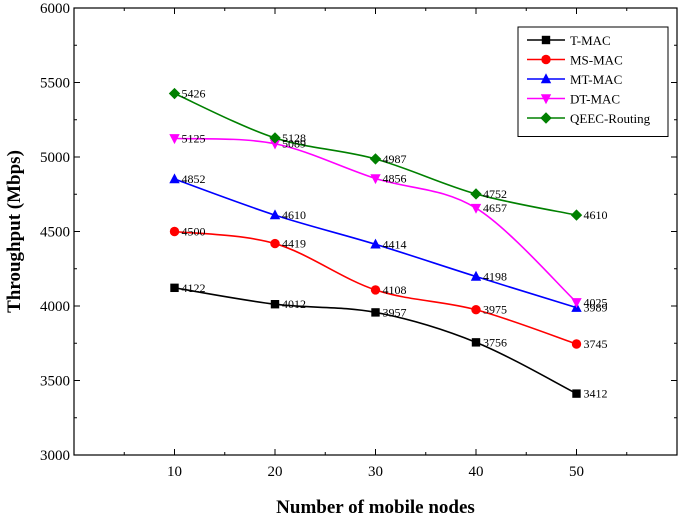 The width and height of the screenshot is (685, 514). Describe the element at coordinates (294, 244) in the screenshot. I see `data-label-ms-mac: 4419` at that location.